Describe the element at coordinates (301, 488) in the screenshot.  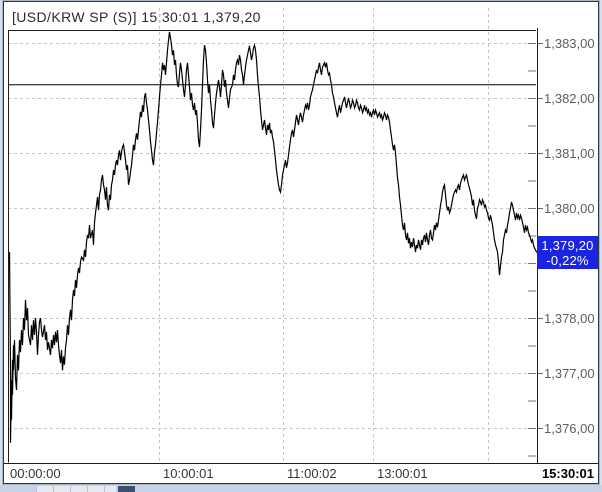
I see `background-window-fragment` at that location.